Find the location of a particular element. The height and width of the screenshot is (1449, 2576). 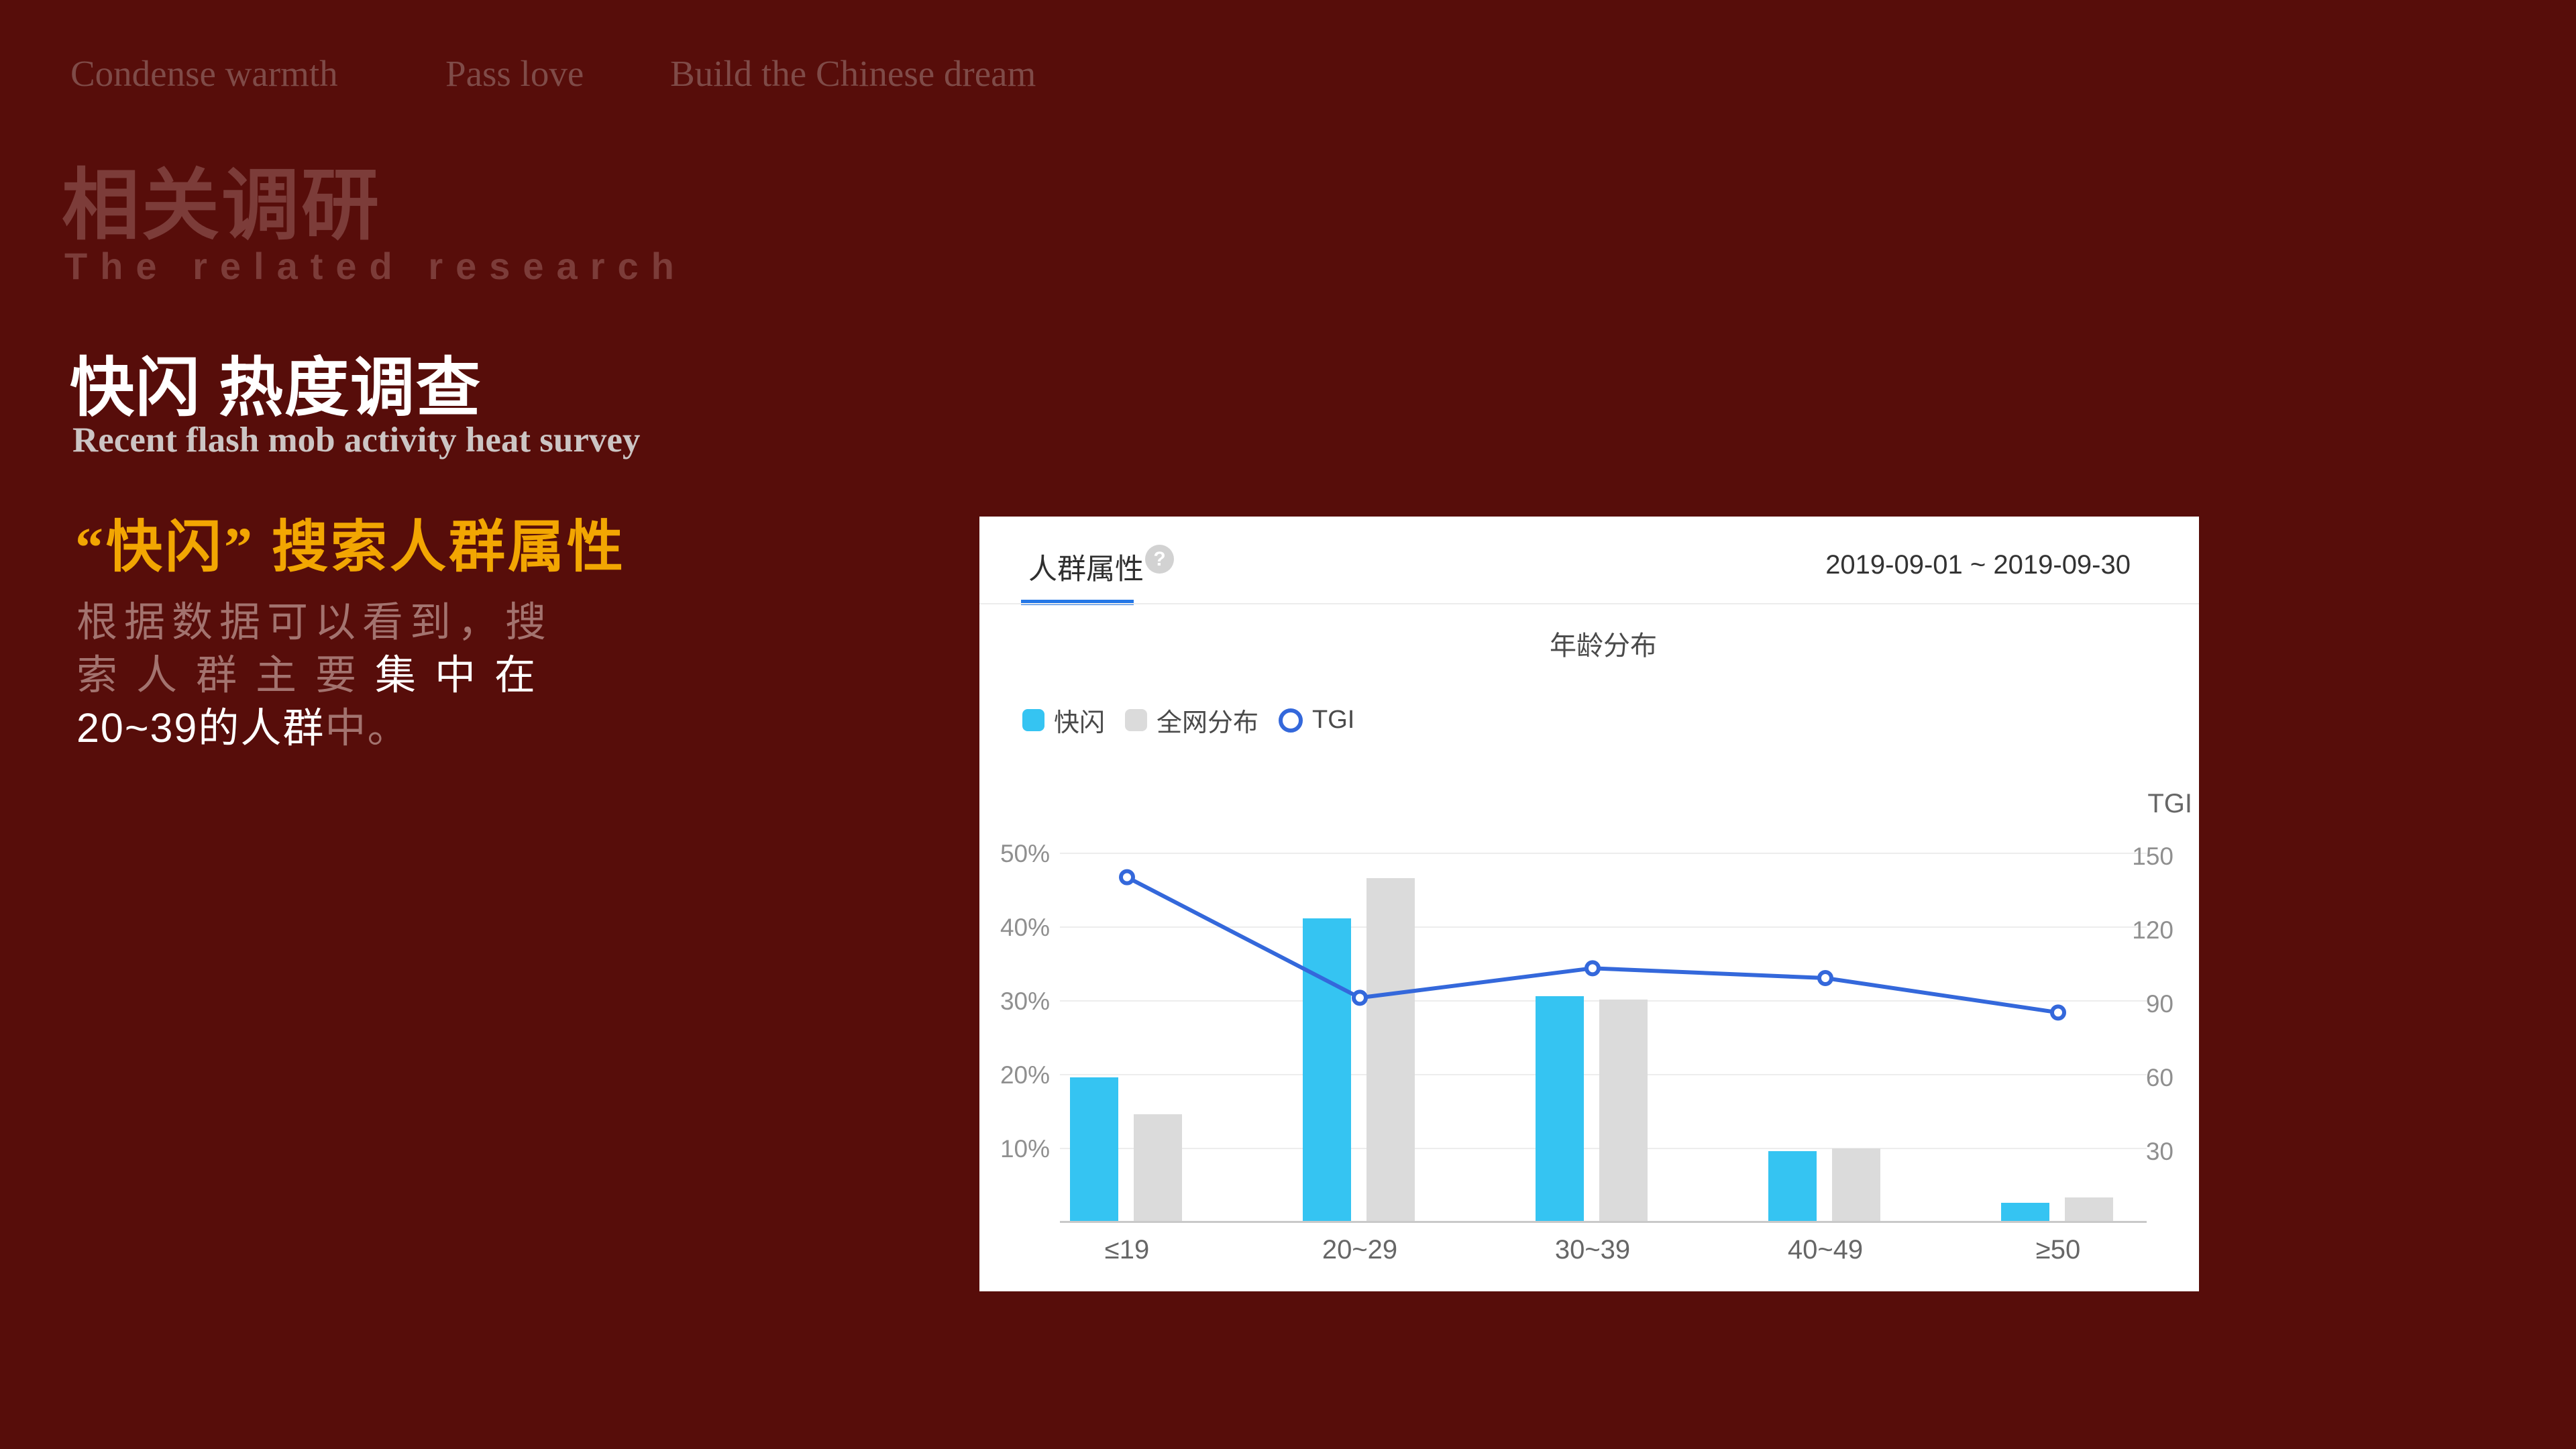

help-icon: ? is located at coordinates (1159, 559).